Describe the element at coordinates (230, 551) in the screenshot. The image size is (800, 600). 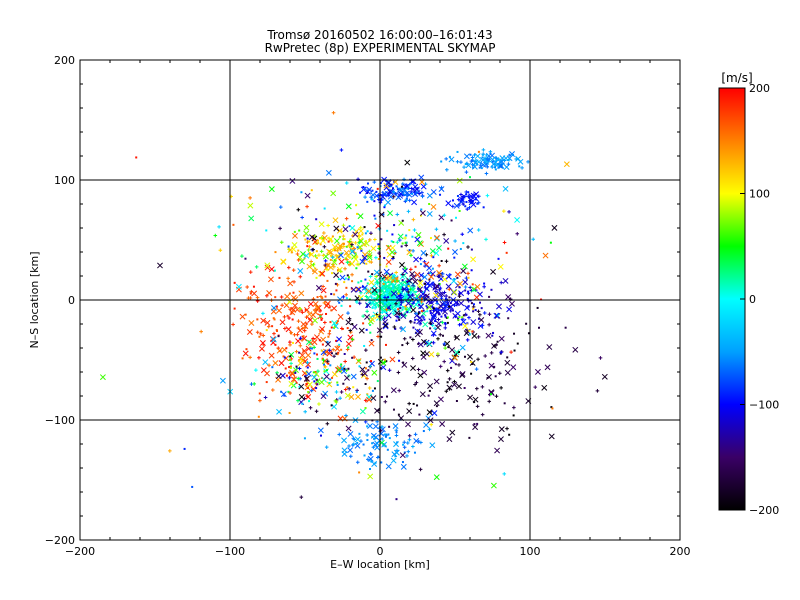
I see `x-tick-label: −100` at that location.